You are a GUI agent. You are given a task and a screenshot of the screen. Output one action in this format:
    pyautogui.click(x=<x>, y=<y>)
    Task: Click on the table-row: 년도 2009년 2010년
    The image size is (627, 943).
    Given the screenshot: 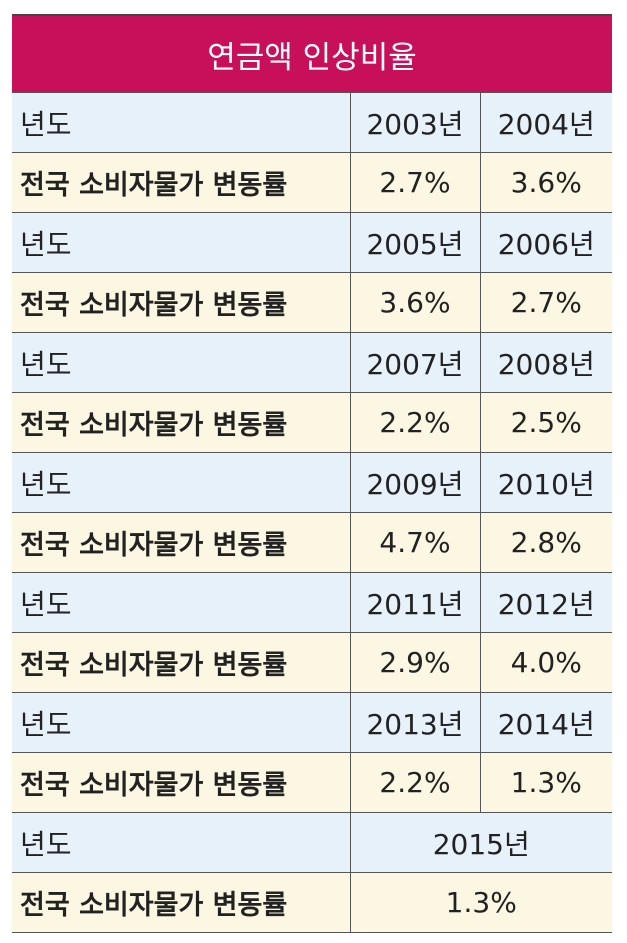 What is the action you would take?
    pyautogui.click(x=312, y=482)
    